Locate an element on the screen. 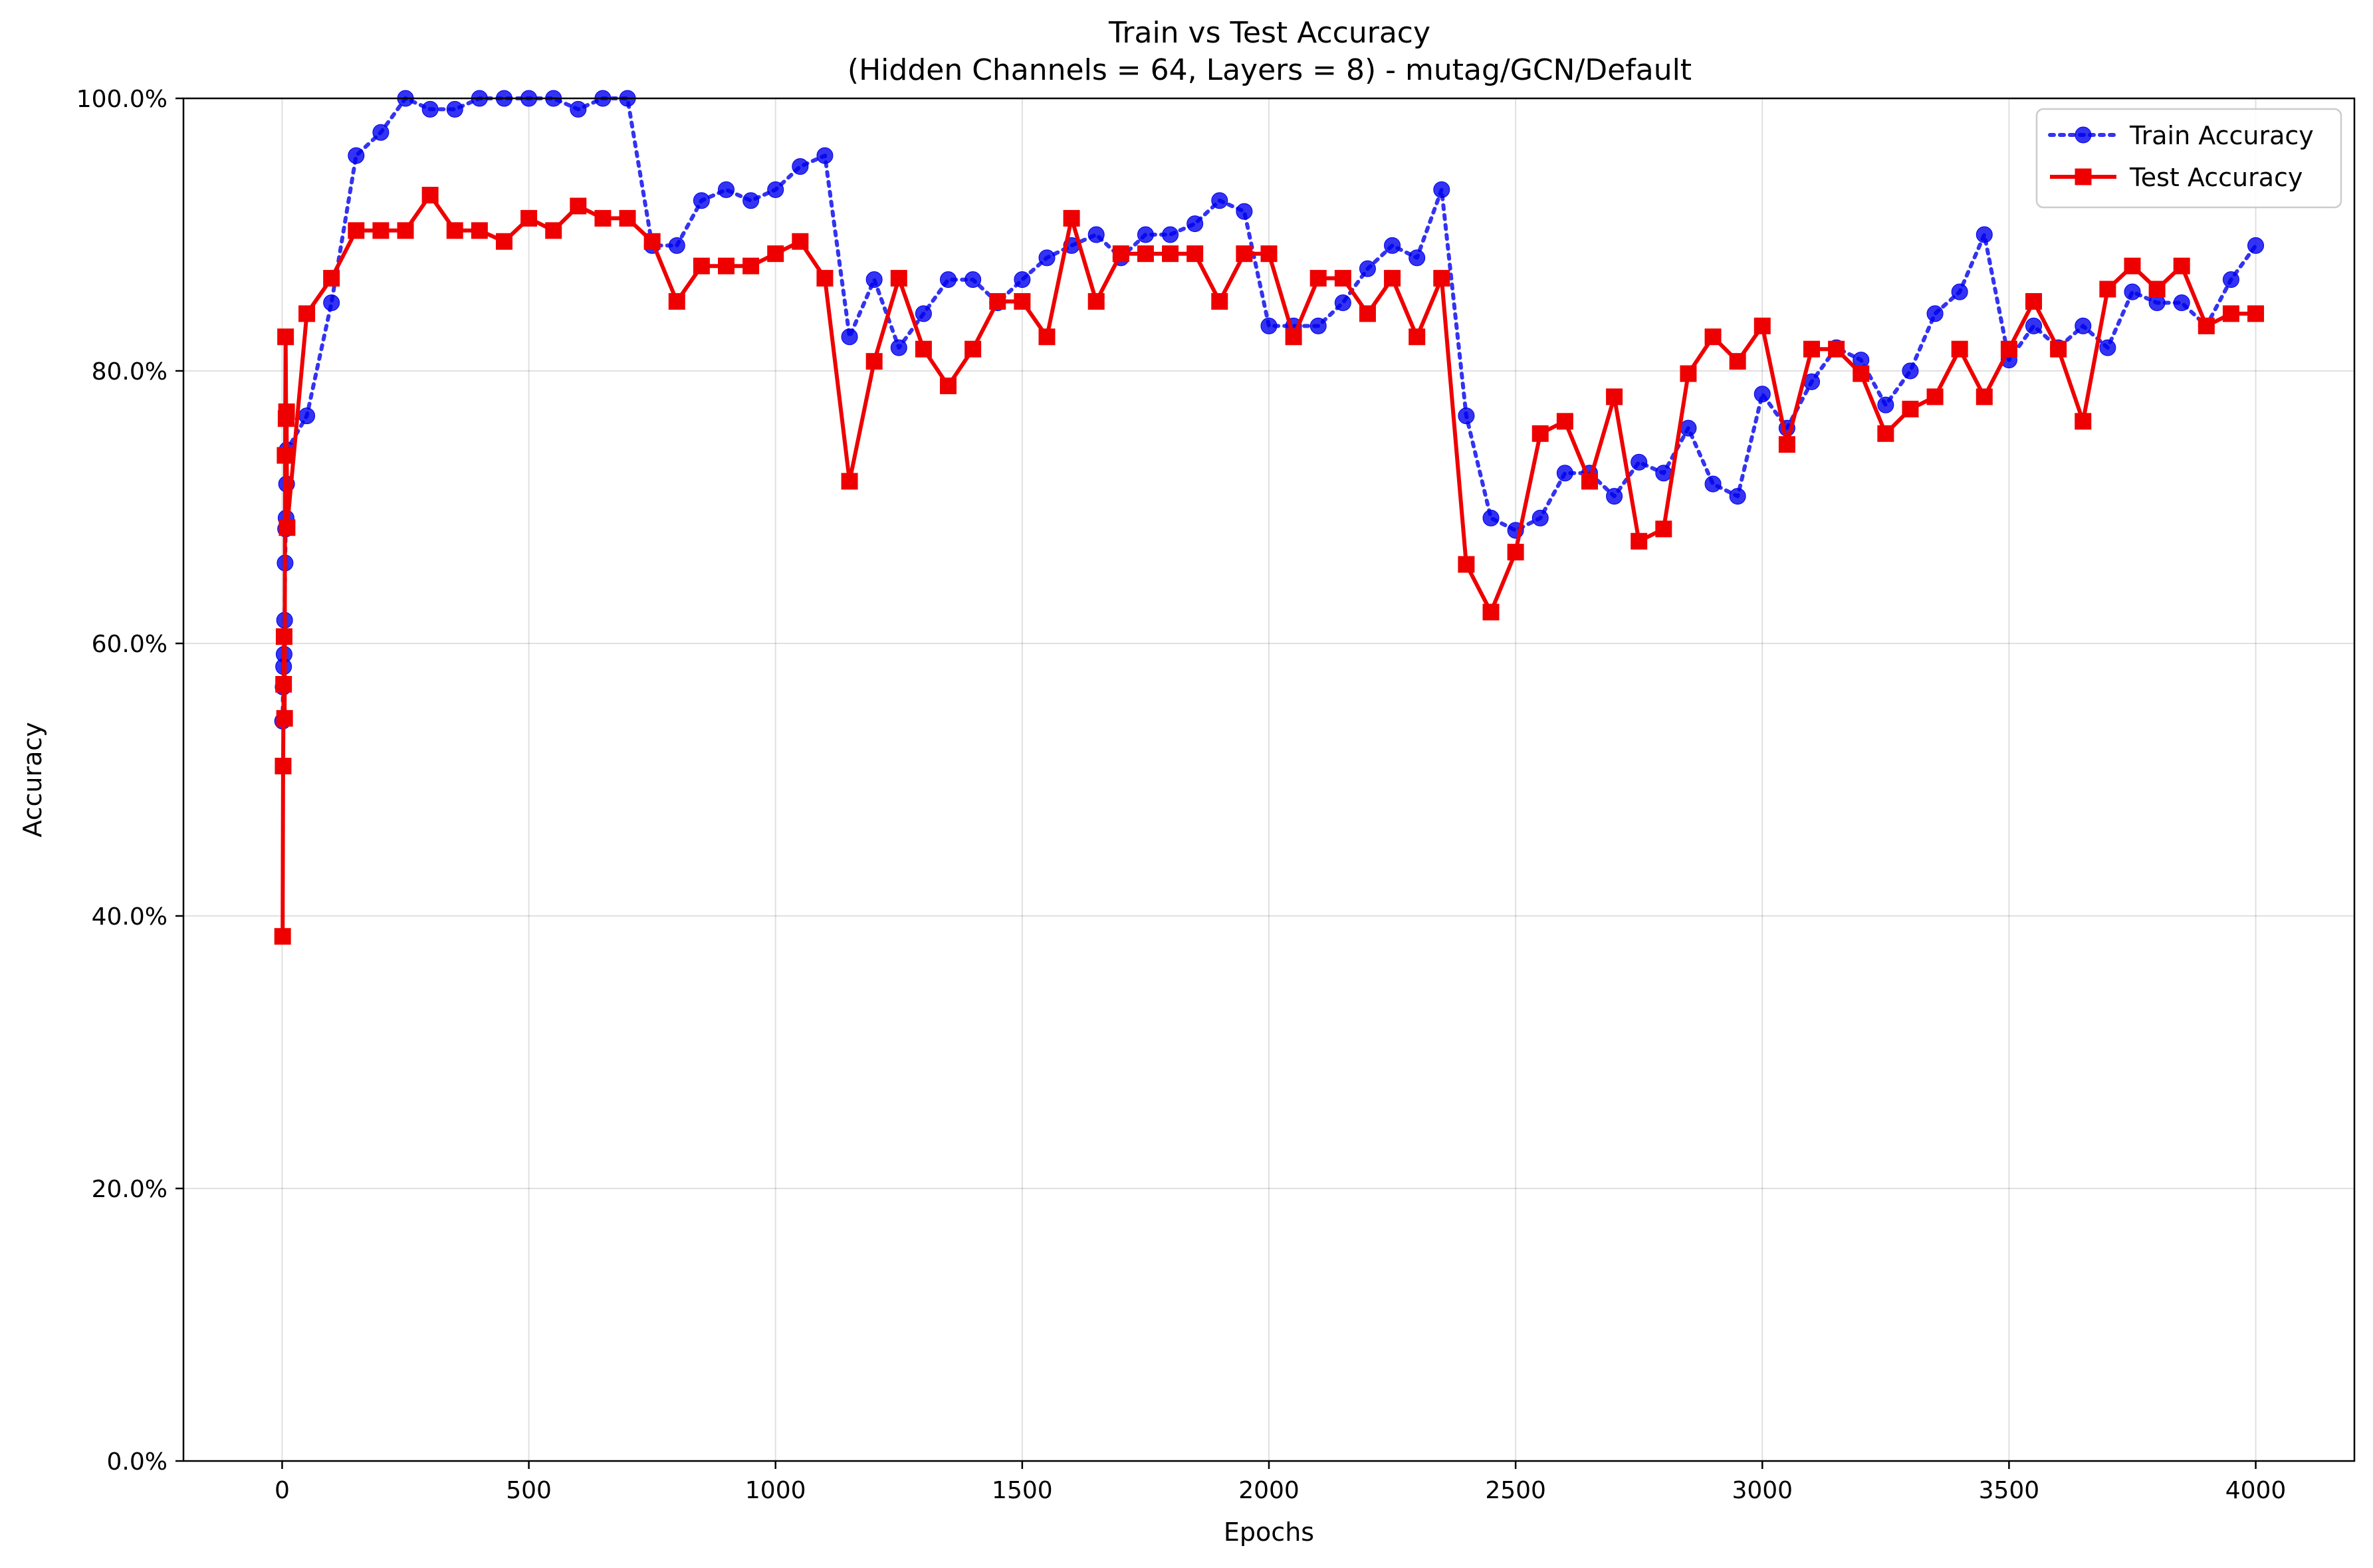 The height and width of the screenshot is (1568, 2373). legend-train-label: Train Accuracy is located at coordinates (2221, 135).